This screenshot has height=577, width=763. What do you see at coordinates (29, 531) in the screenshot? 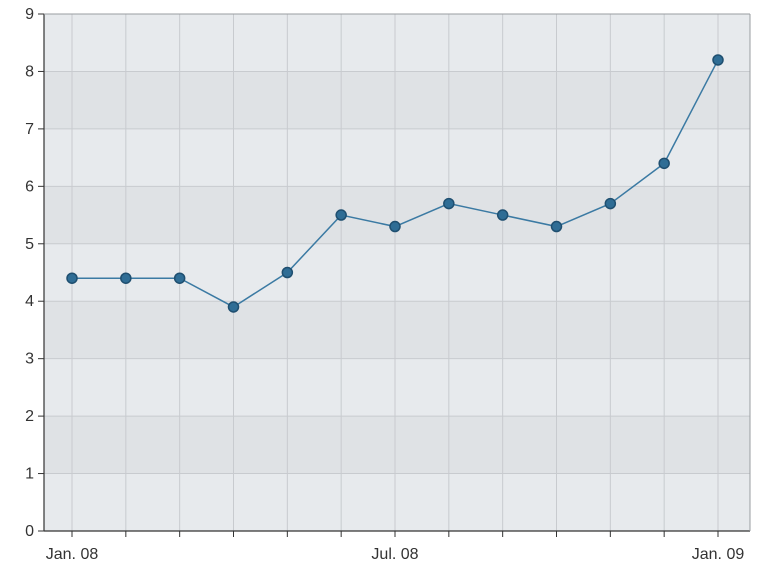
I see `y-tick-label: 0` at bounding box center [29, 531].